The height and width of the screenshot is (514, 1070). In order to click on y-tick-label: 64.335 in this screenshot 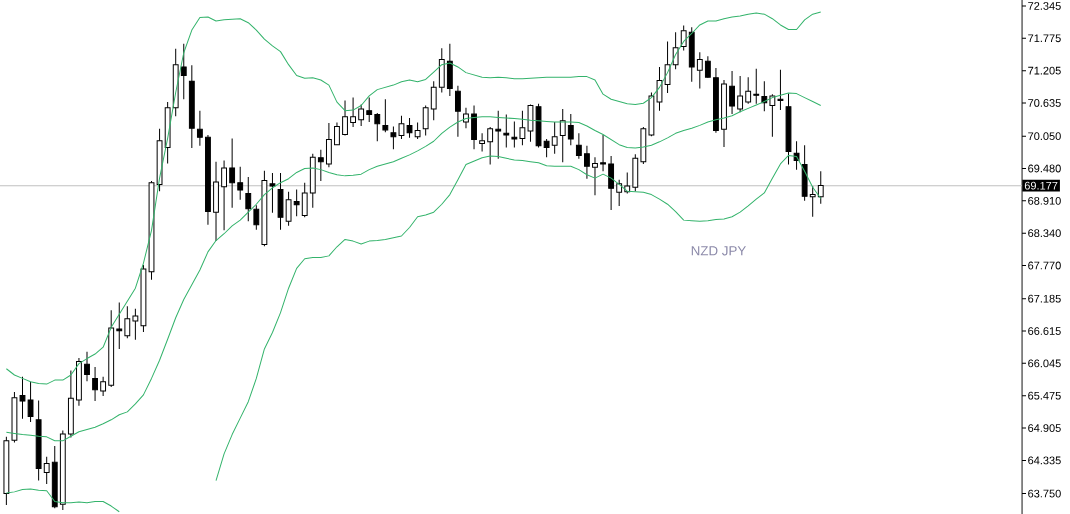, I will do `click(1044, 460)`.